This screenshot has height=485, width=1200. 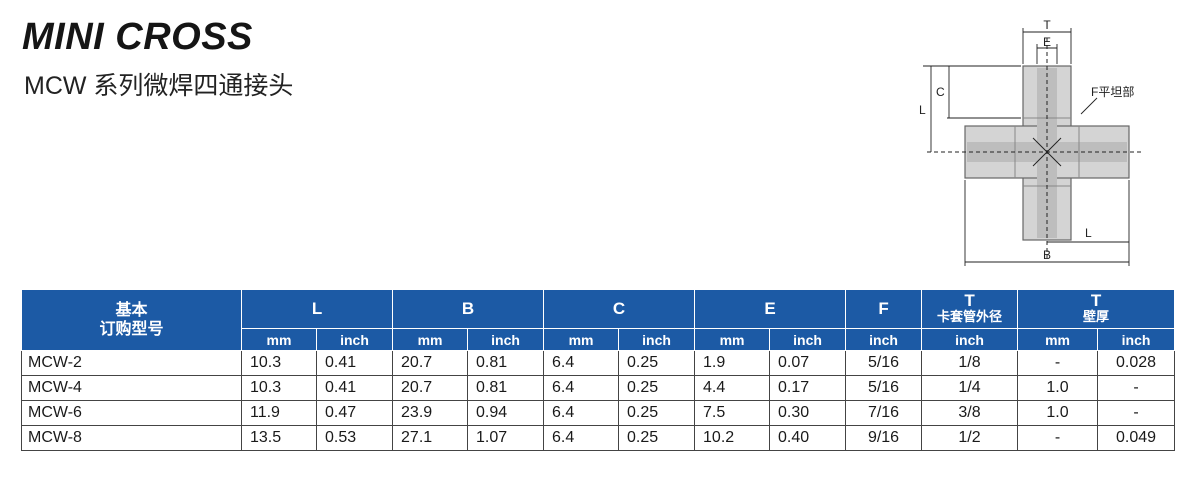 What do you see at coordinates (430, 413) in the screenshot?
I see `table-cell: 23.9` at bounding box center [430, 413].